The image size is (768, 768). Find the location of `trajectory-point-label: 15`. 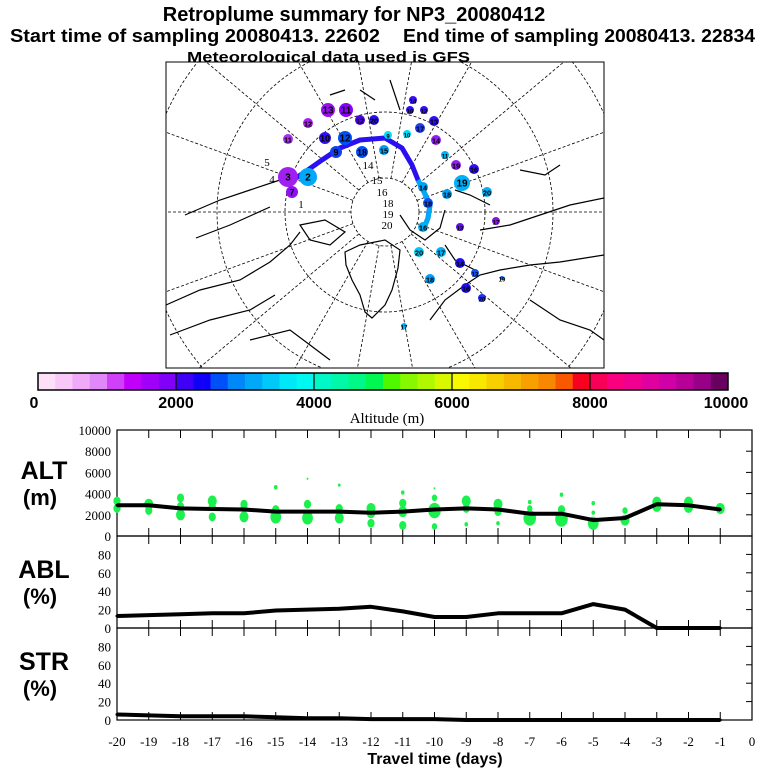

trajectory-point-label: 15 is located at coordinates (384, 151).